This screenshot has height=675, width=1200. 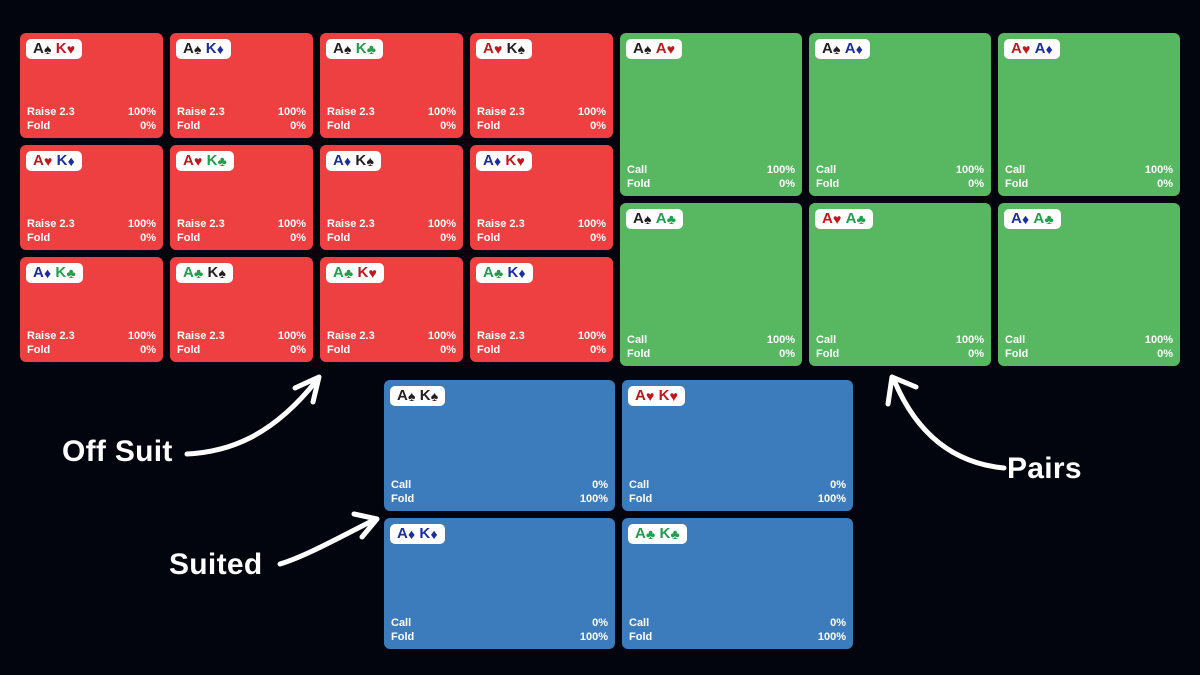 I want to click on hand-badge: A ♦ K ♦, so click(x=417, y=534).